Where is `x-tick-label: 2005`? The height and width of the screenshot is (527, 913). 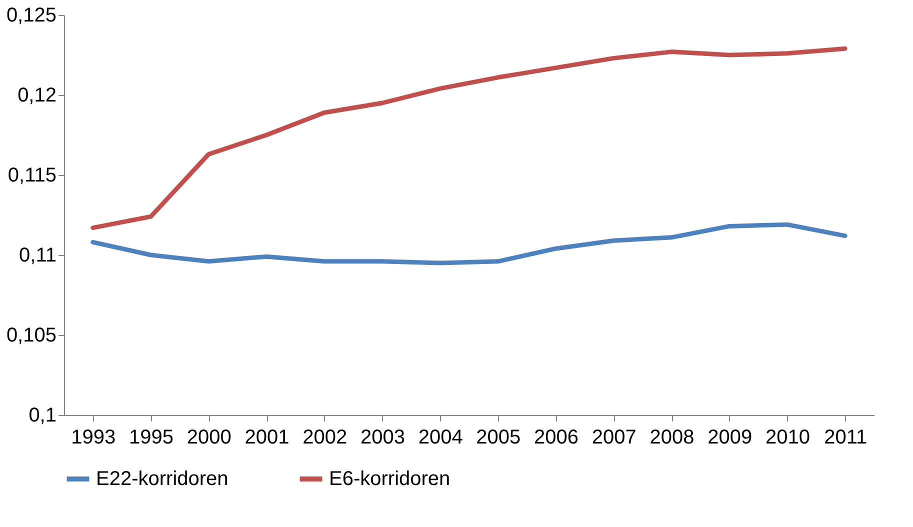 x-tick-label: 2005 is located at coordinates (498, 437).